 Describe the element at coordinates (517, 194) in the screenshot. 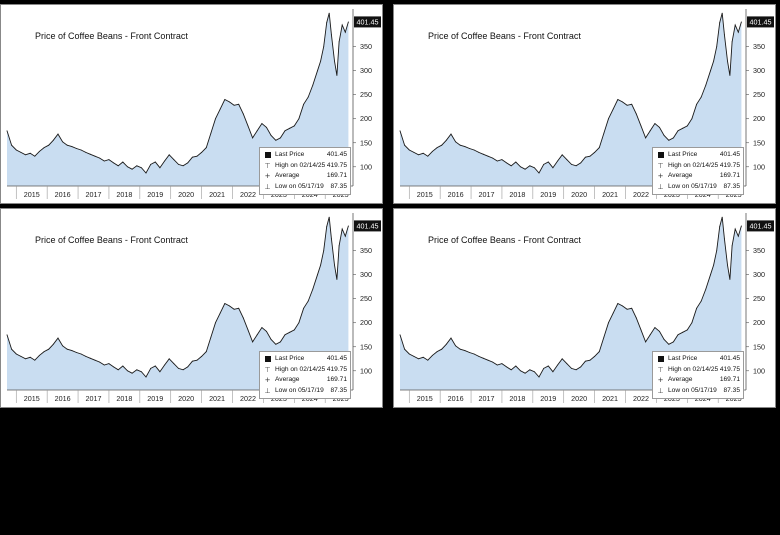

I see `x-tick-label: 2018` at that location.